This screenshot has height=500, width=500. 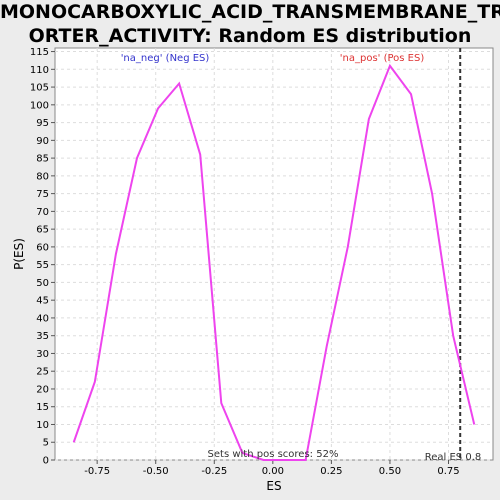 What do you see at coordinates (214, 471) in the screenshot?
I see `x-tick-label: -0.25` at bounding box center [214, 471].